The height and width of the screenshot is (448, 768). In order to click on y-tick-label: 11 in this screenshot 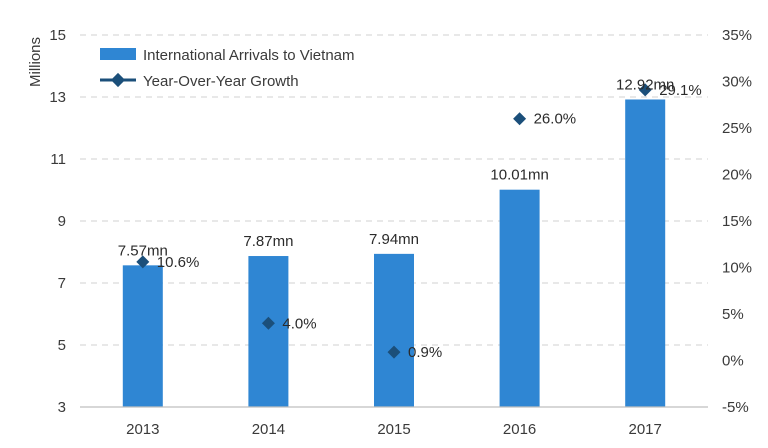, I will do `click(58, 159)`.